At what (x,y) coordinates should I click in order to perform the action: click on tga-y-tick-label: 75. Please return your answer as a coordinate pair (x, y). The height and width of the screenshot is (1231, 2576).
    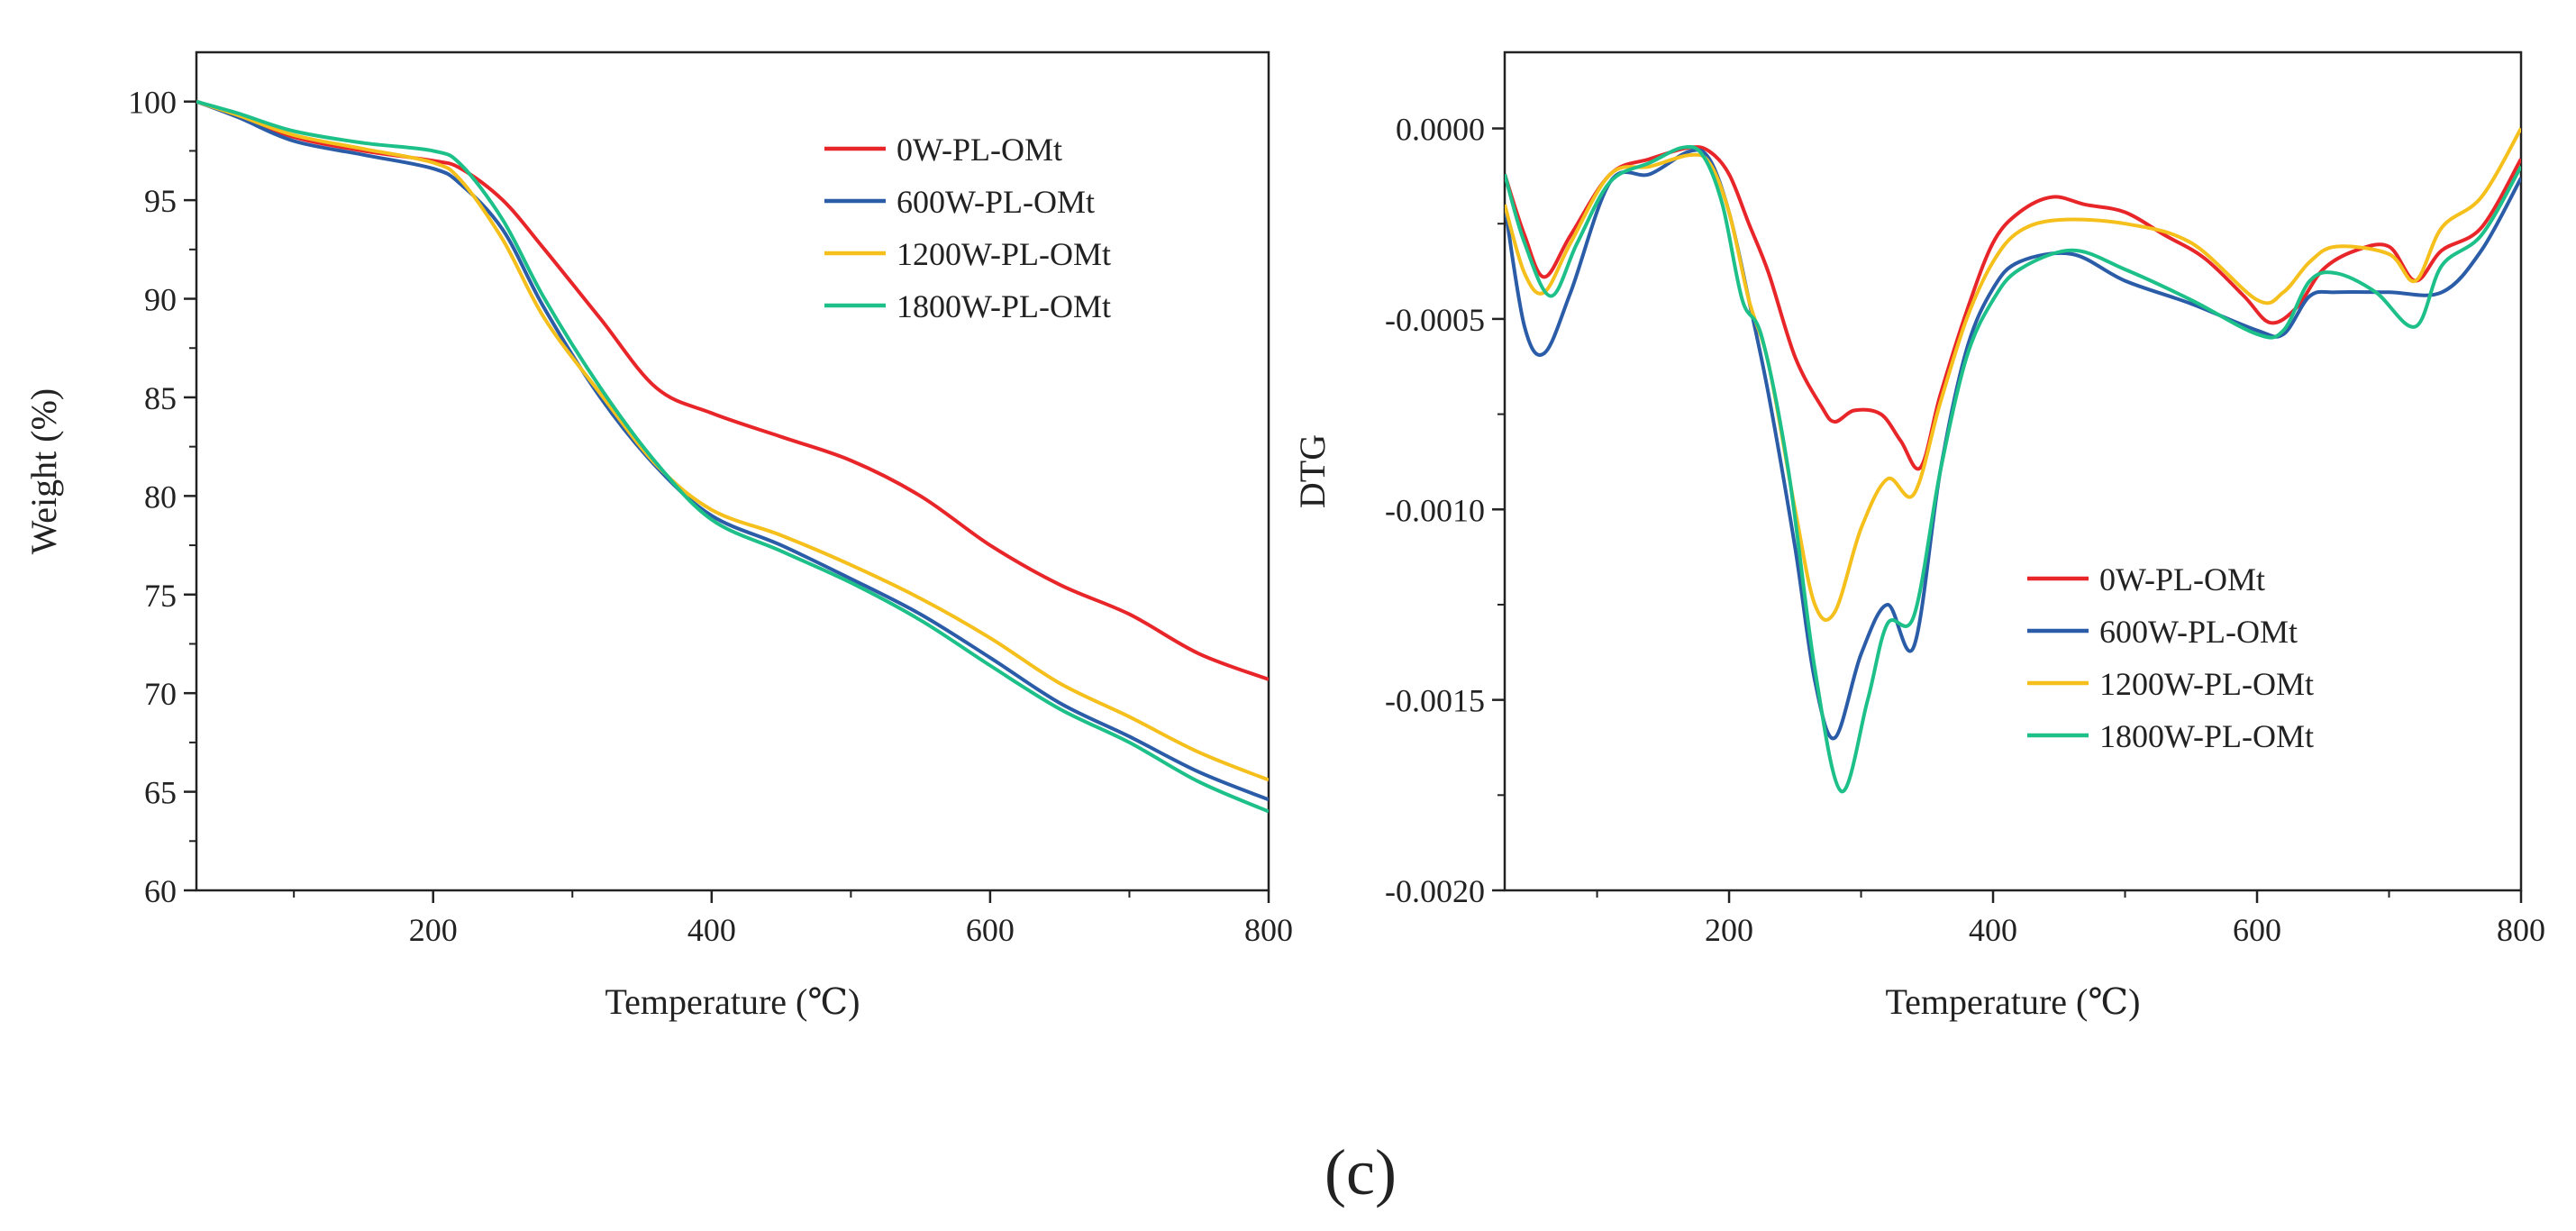
    Looking at the image, I should click on (160, 596).